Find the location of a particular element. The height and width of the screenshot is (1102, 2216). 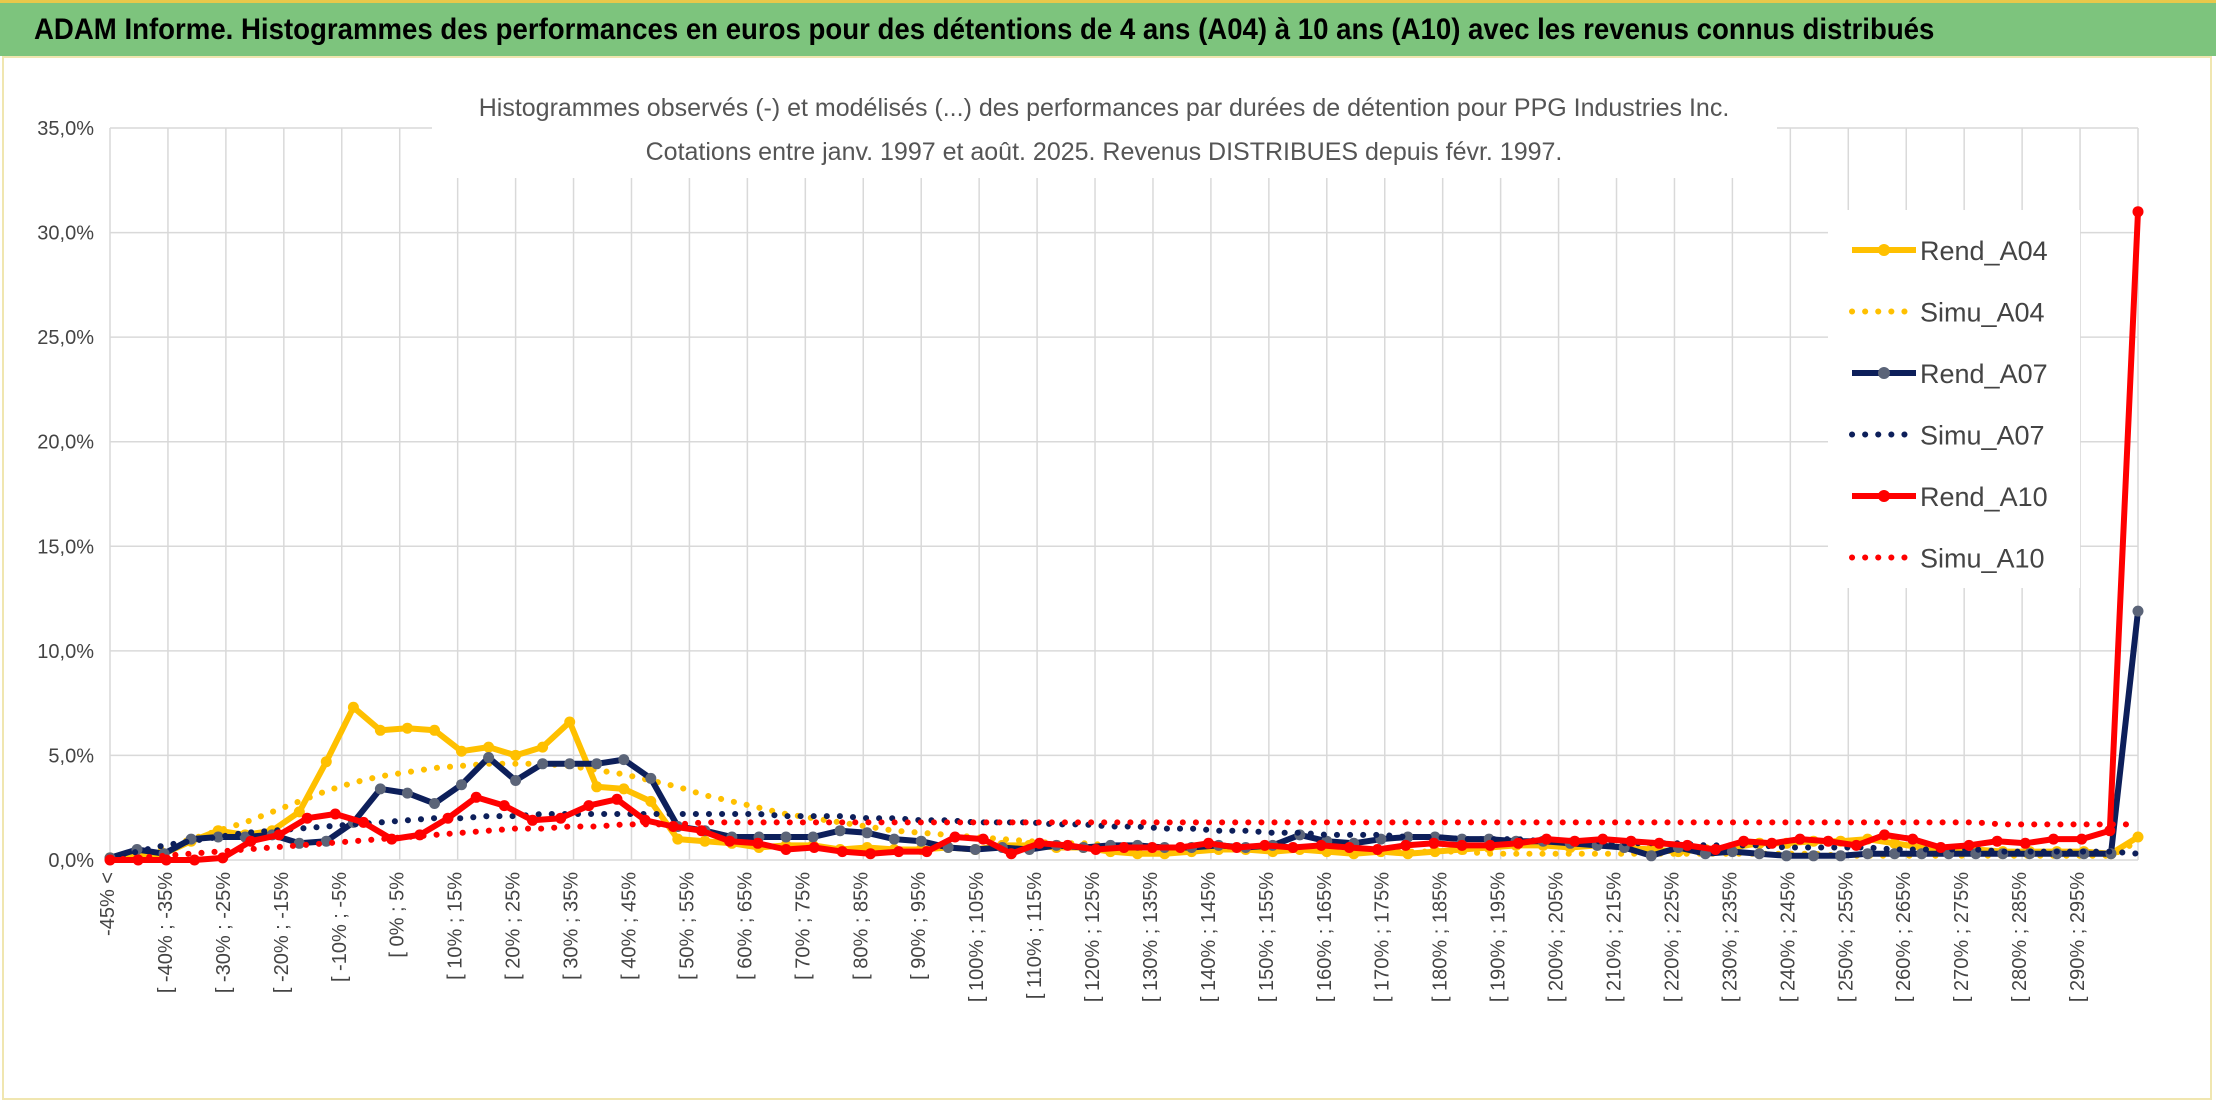

x-tick-label: [ 0% ; 5% is located at coordinates (398, 915).